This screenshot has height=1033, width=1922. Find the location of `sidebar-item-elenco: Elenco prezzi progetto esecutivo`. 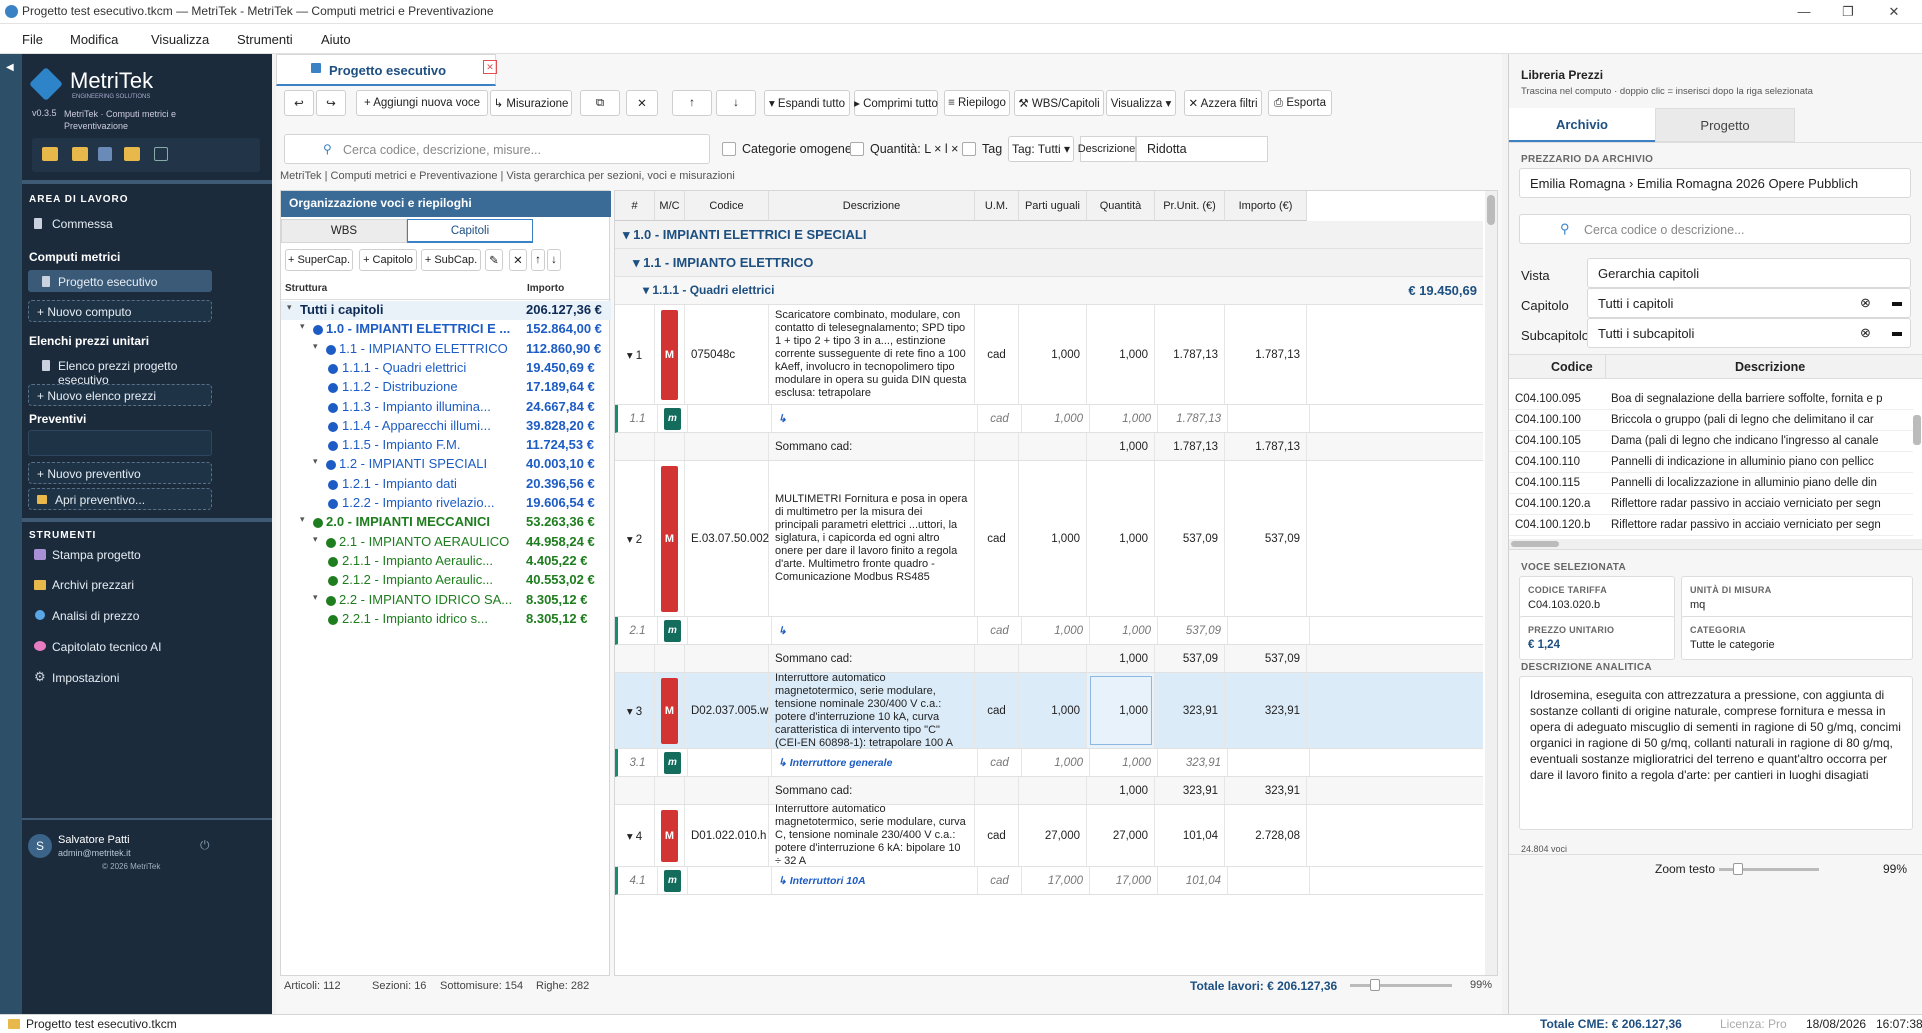

sidebar-item-elenco: Elenco prezzi progetto esecutivo is located at coordinates (120, 370).